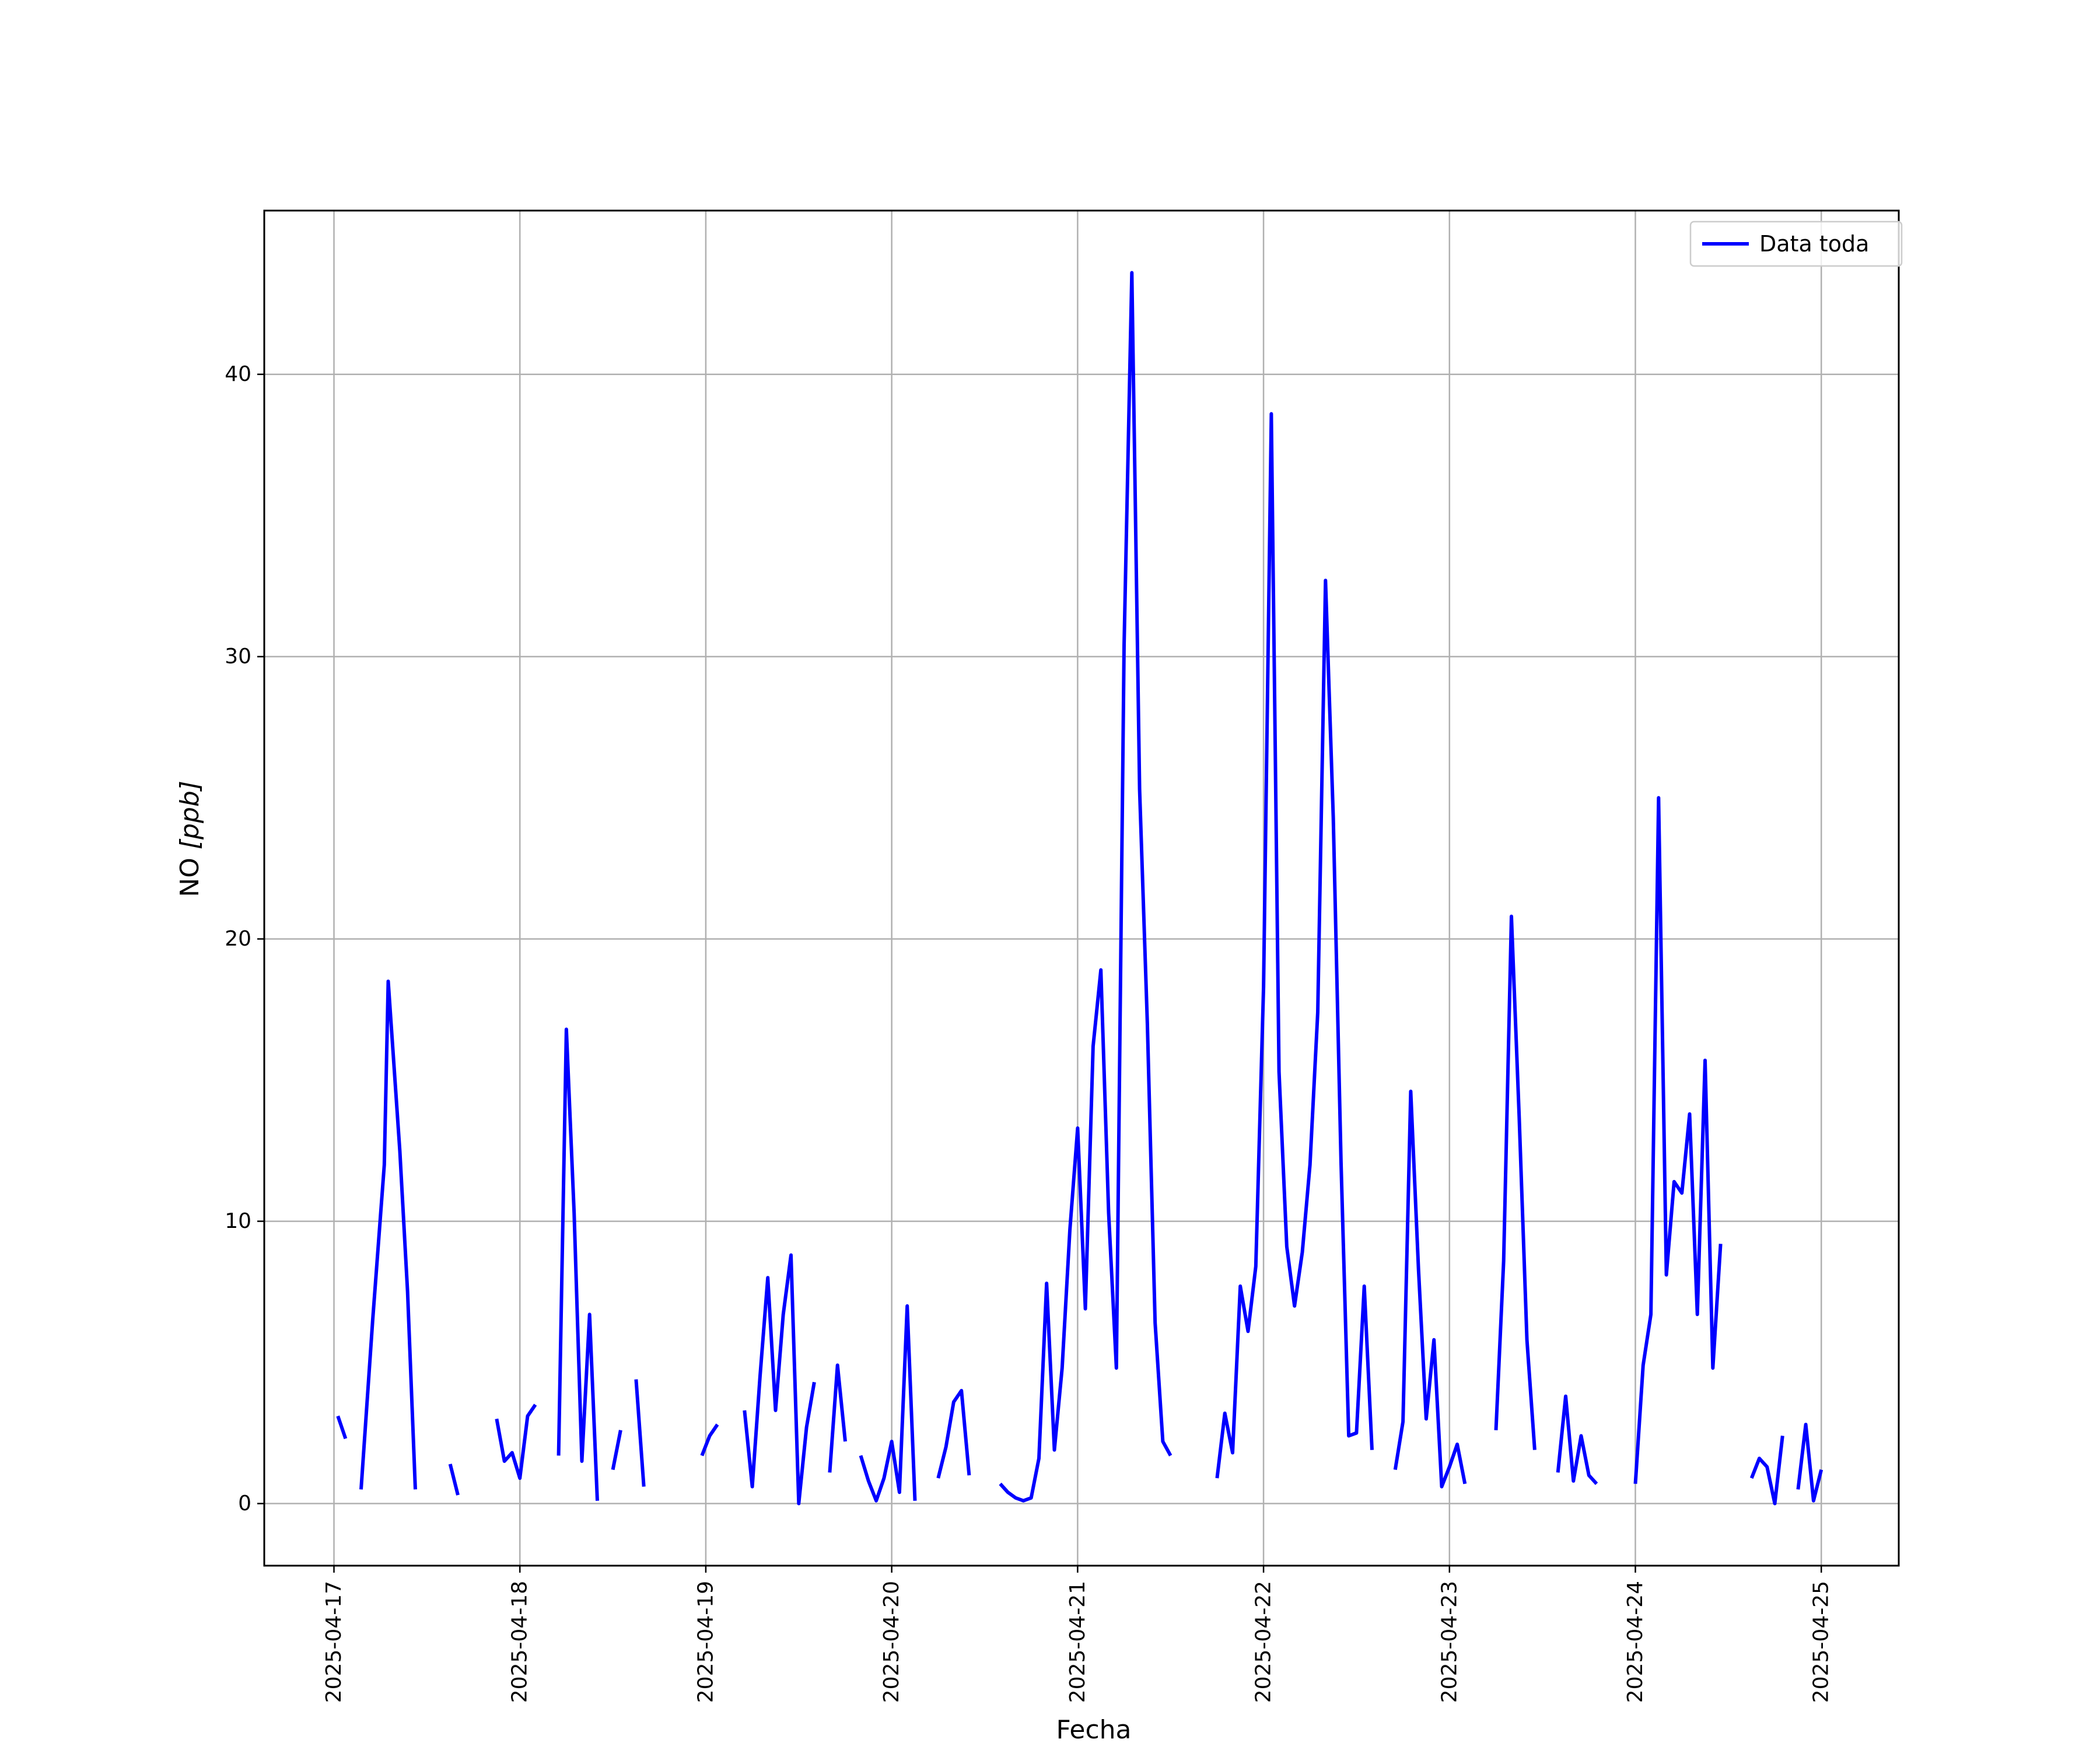  I want to click on x-tick-label: 2025-04-22, so click(1264, 1642).